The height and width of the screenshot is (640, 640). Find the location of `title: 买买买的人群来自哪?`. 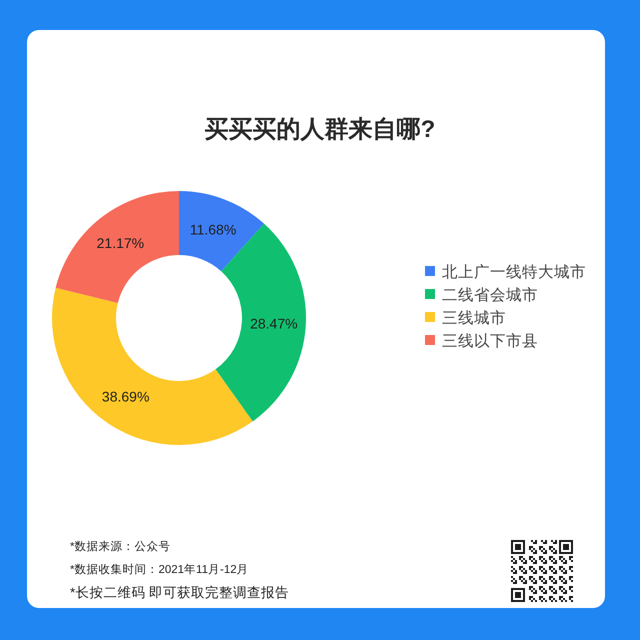

title: 买买买的人群来自哪? is located at coordinates (320, 129).